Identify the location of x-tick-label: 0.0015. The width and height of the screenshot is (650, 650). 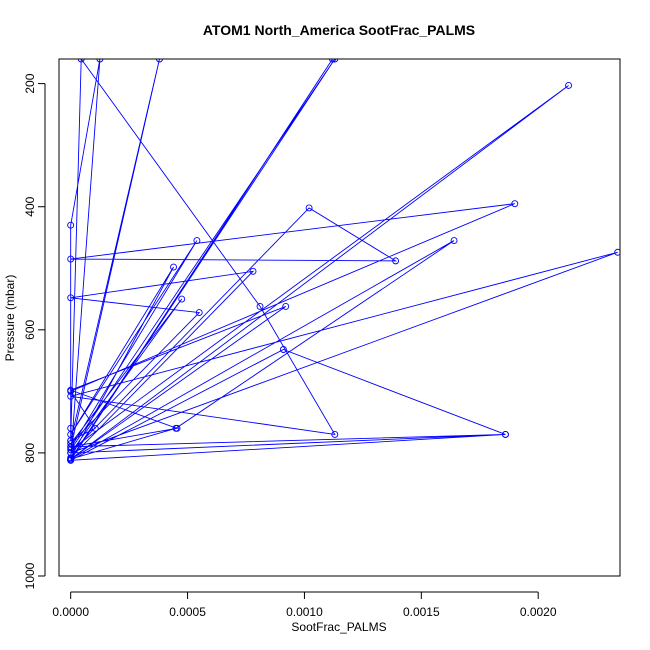
(421, 612).